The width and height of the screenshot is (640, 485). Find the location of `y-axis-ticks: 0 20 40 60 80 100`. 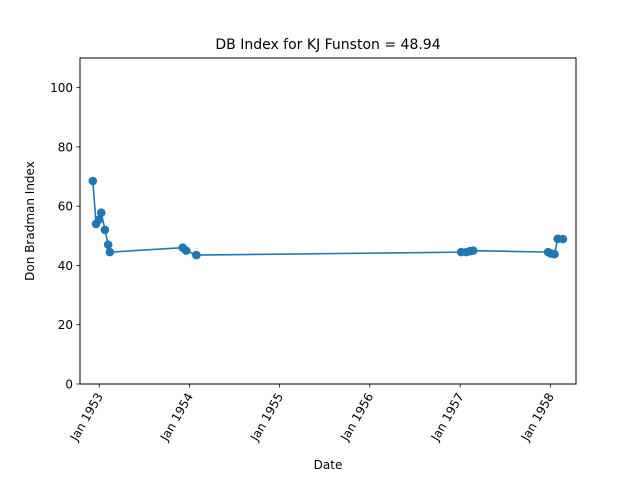

y-axis-ticks: 0 20 40 60 80 100 is located at coordinates (65, 236).